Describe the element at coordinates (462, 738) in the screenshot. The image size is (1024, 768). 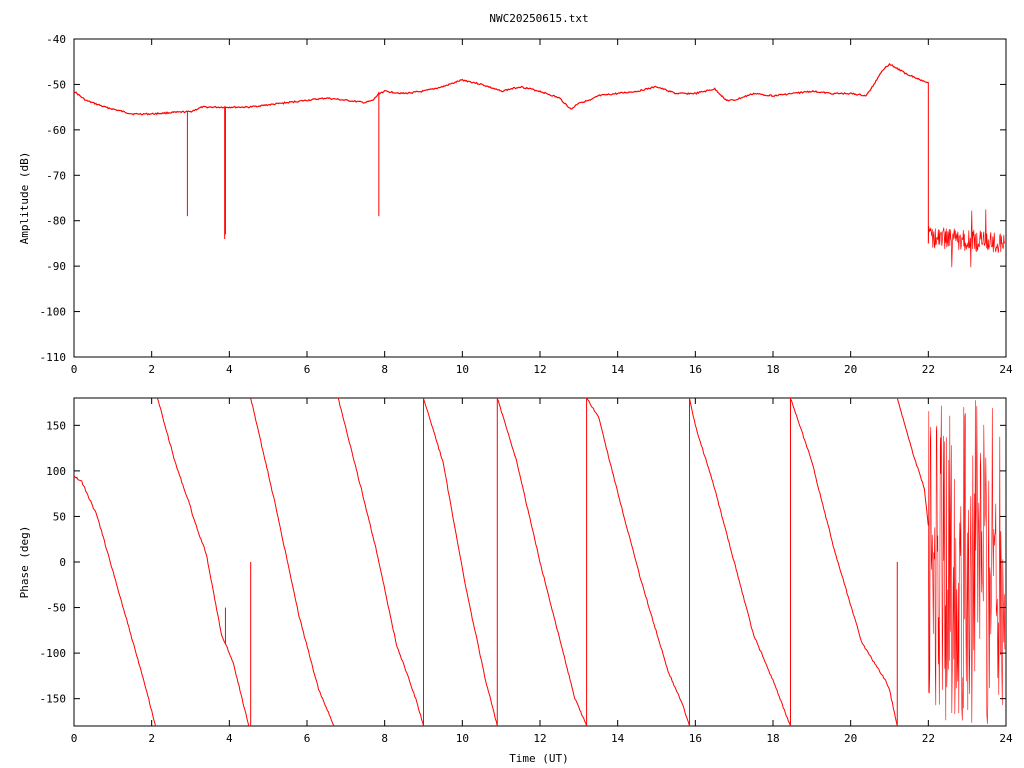
I see `phase-xtick-label: 10` at that location.